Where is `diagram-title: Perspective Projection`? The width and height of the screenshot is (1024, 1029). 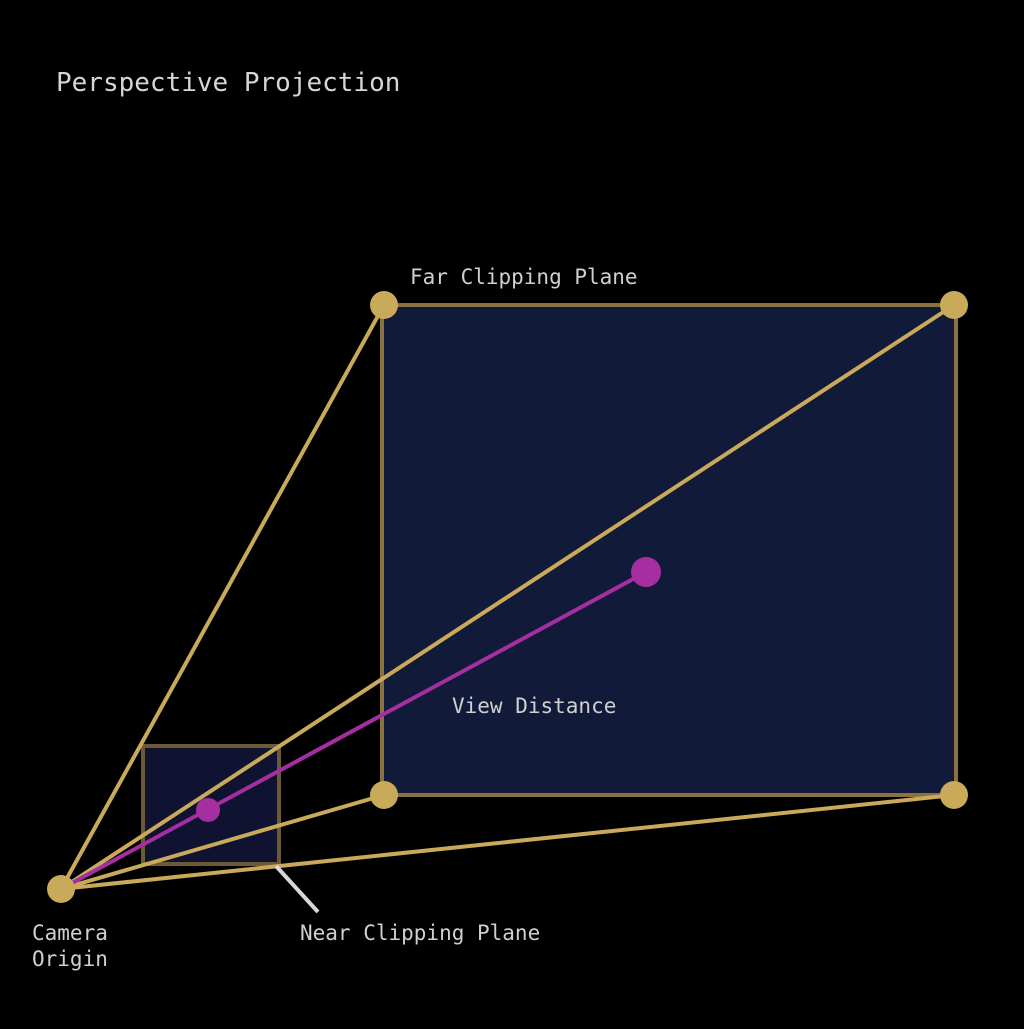
diagram-title: Perspective Projection is located at coordinates (228, 83).